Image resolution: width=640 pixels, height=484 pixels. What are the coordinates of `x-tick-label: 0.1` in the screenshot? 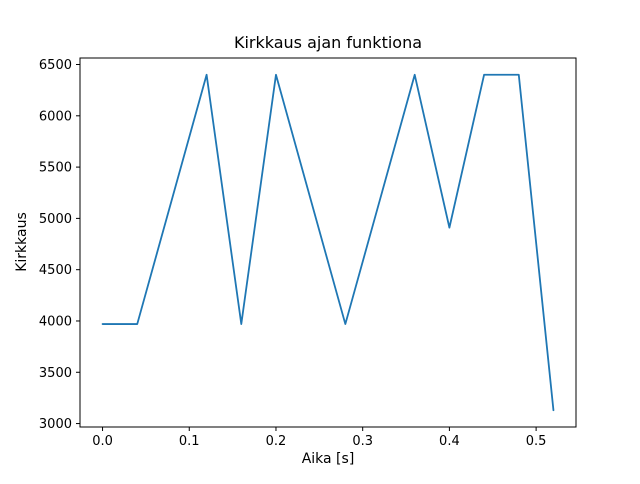 It's located at (189, 441).